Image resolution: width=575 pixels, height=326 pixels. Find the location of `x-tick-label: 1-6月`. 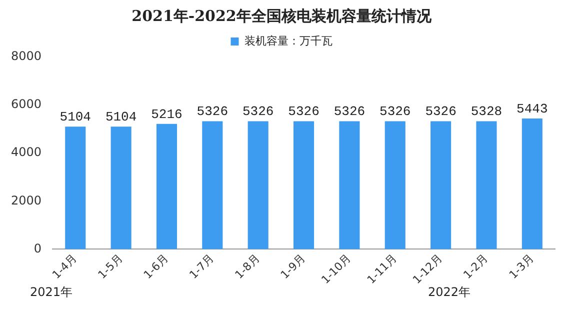

x-tick-label: 1-6月 is located at coordinates (156, 267).